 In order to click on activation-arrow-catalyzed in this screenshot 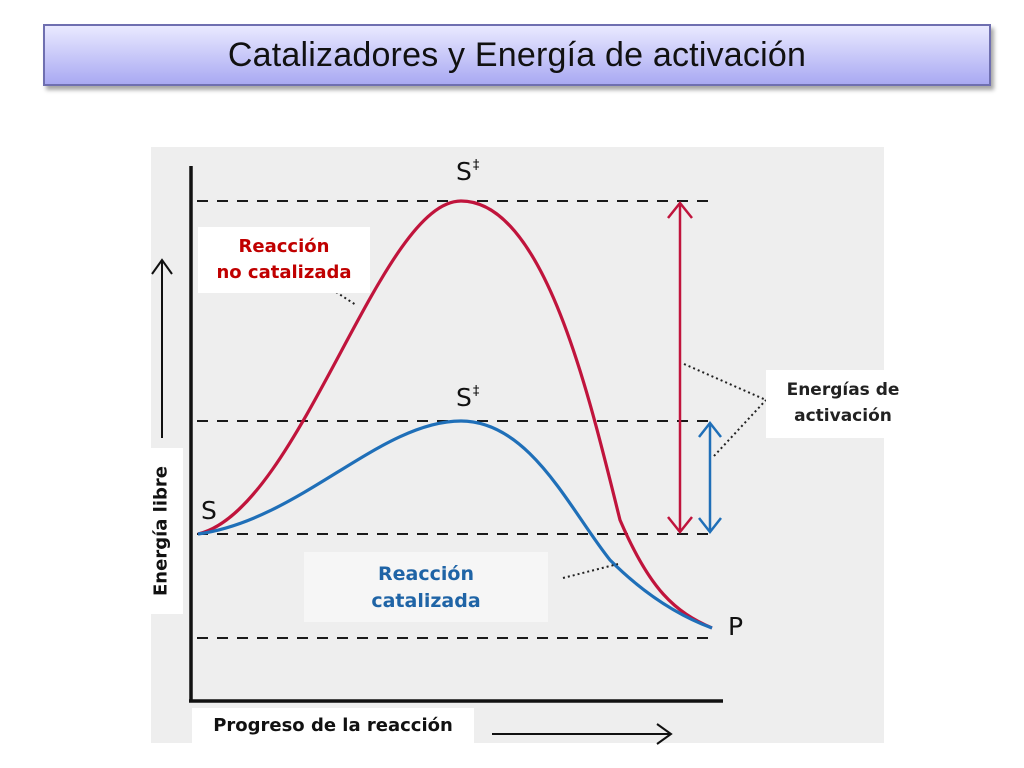, I will do `click(710, 477)`.